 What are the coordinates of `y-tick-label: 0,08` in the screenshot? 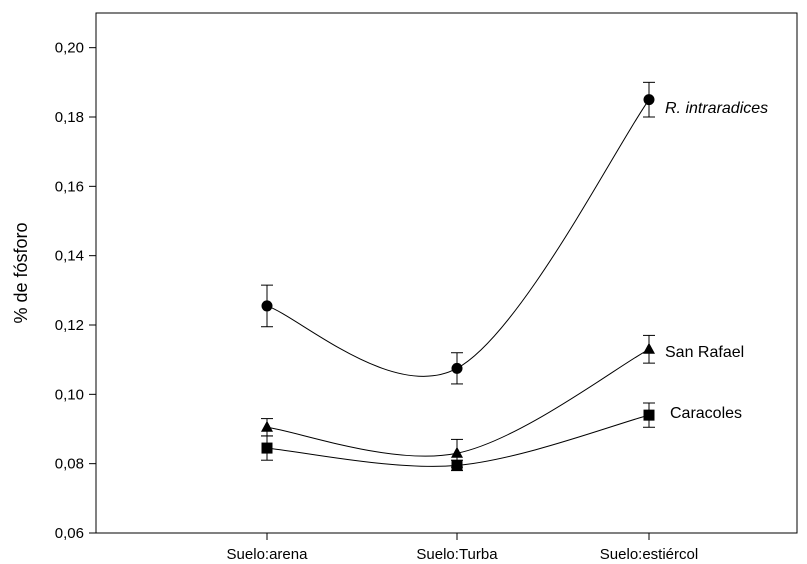 It's located at (69, 464).